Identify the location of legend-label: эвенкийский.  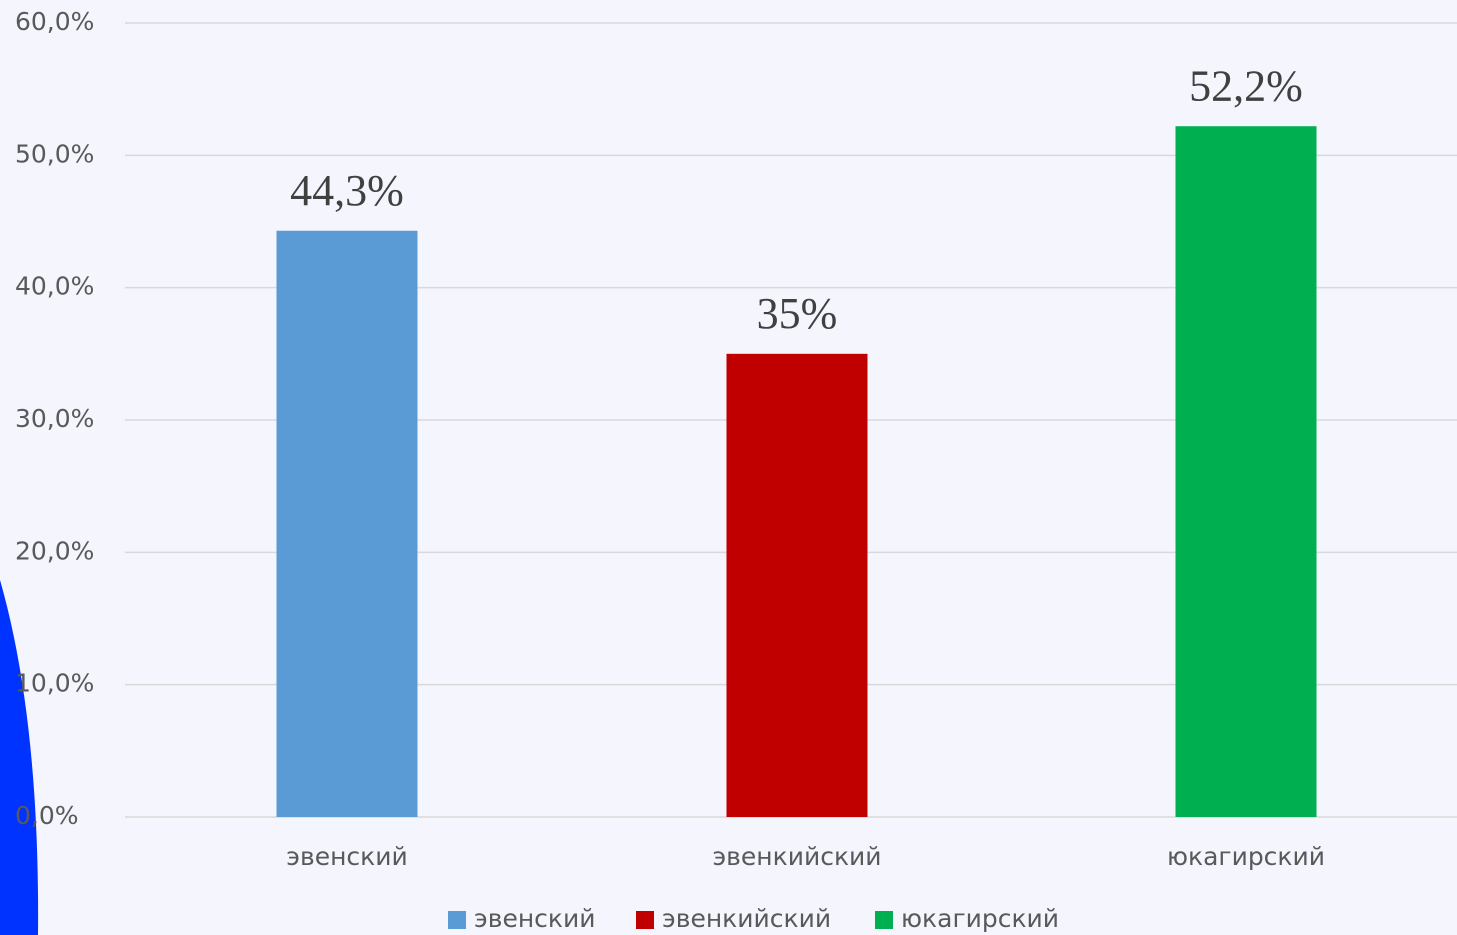
(746, 918).